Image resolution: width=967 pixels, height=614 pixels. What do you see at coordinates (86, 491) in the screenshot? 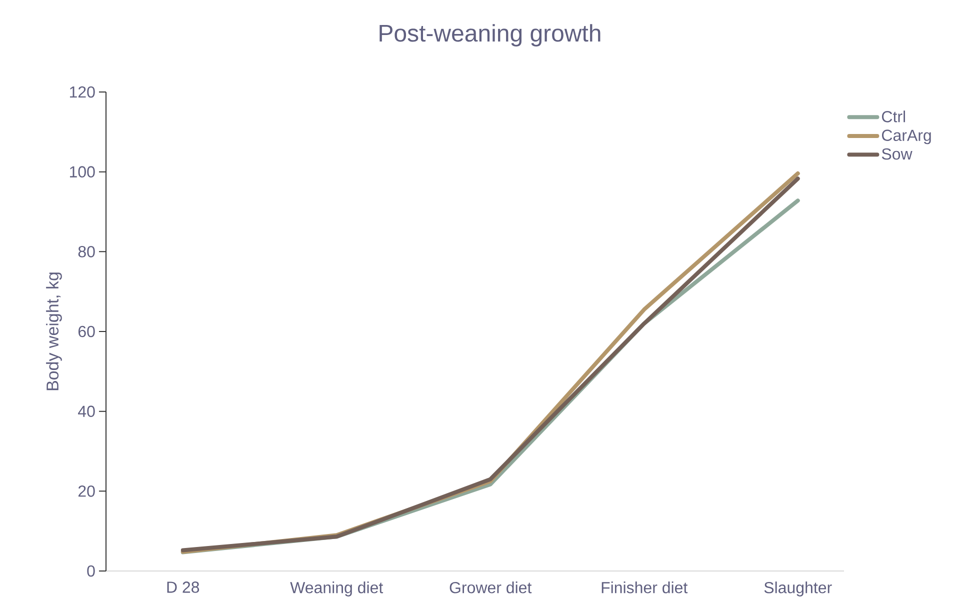
I see `y-tick-label: 20` at bounding box center [86, 491].